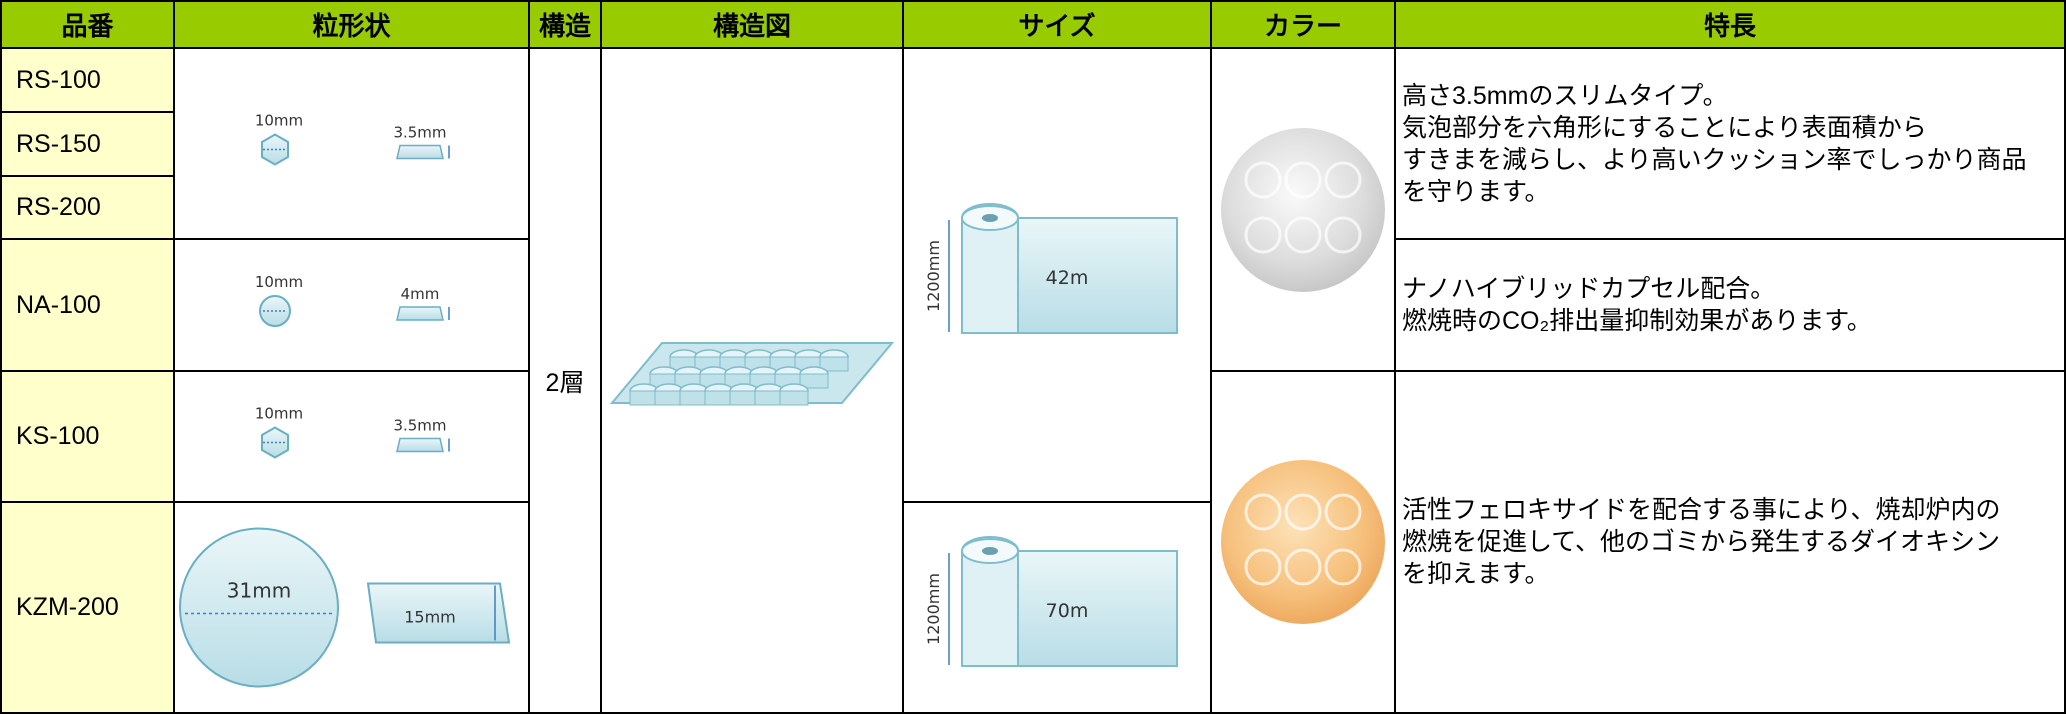 The width and height of the screenshot is (2066, 714). What do you see at coordinates (58, 207) in the screenshot?
I see `product-code: RS-200` at bounding box center [58, 207].